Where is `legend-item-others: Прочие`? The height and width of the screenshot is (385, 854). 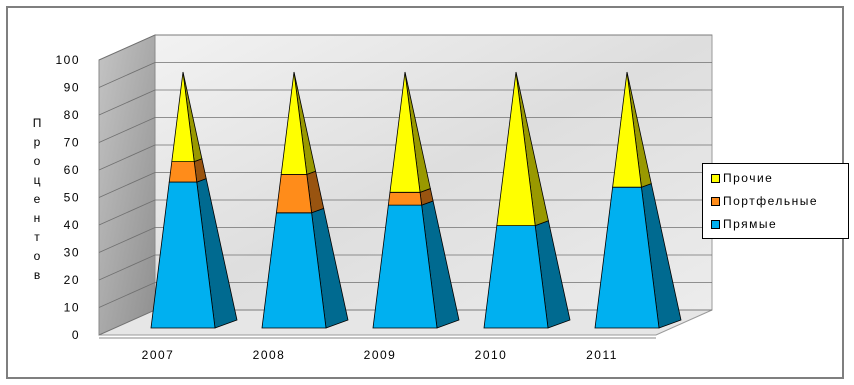
legend-item-others: Прочие is located at coordinates (742, 178).